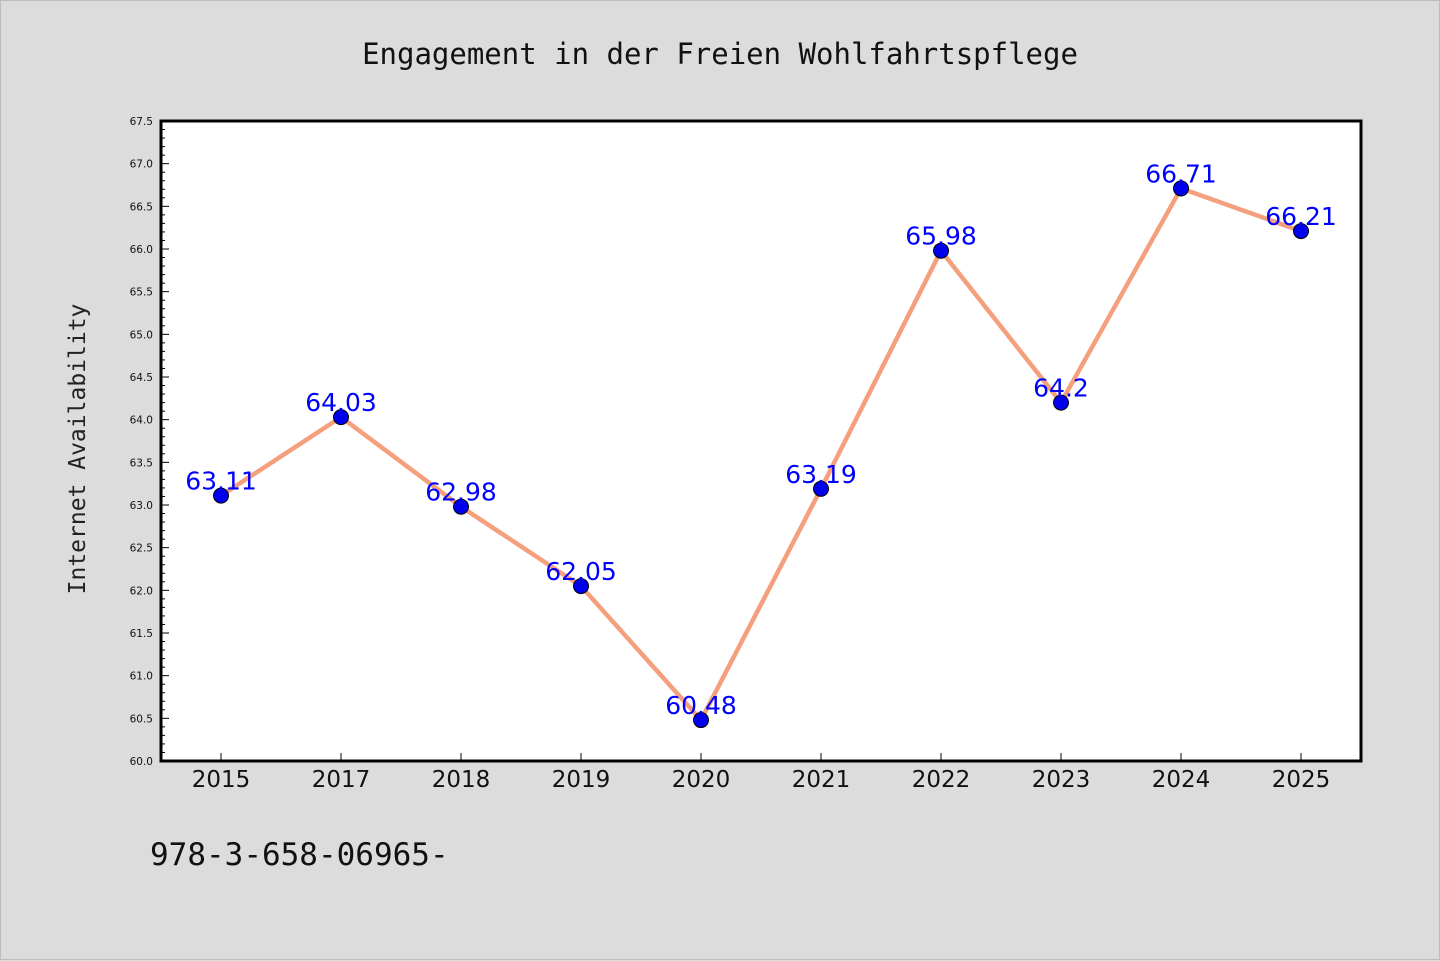 The width and height of the screenshot is (1440, 961). Describe the element at coordinates (141, 463) in the screenshot. I see `y-tick-label: 63.5` at that location.